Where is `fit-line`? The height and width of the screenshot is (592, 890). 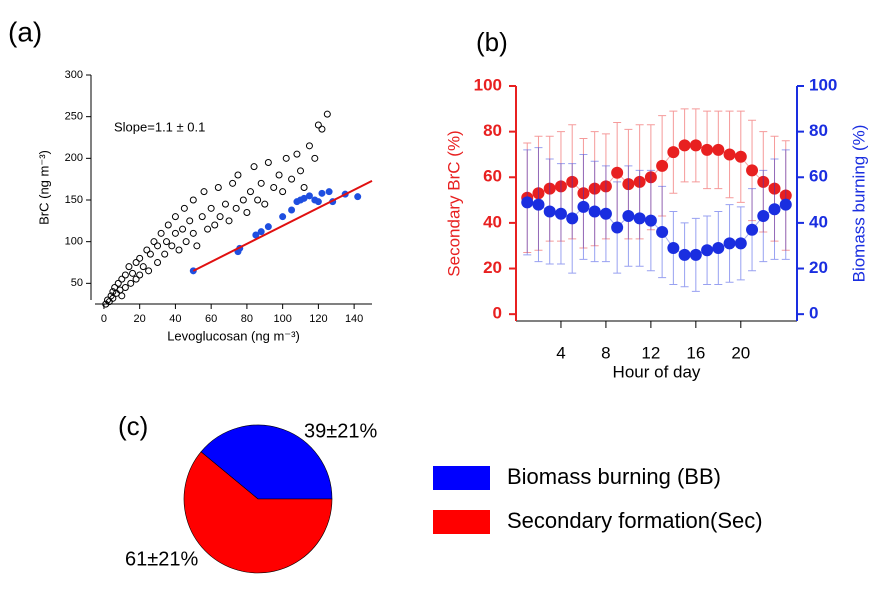
fit-line is located at coordinates (282, 225).